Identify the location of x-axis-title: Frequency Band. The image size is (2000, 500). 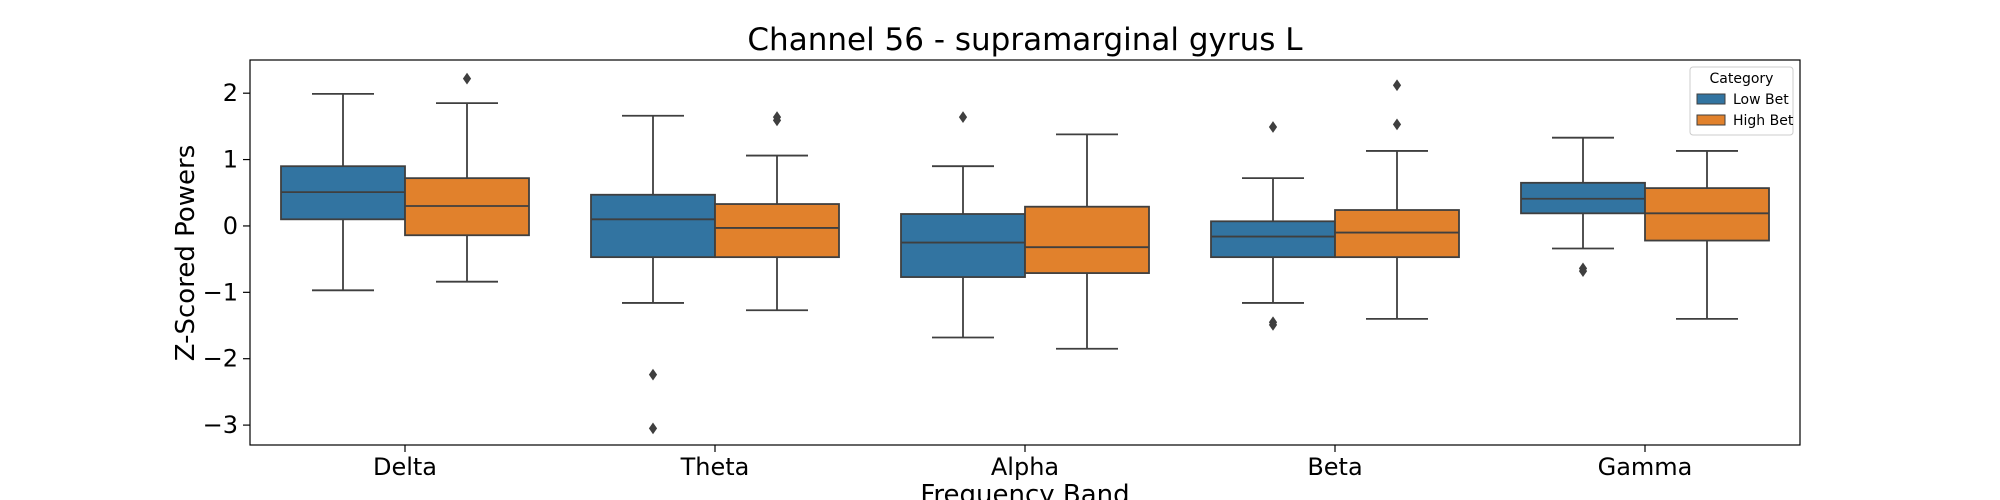
(1024, 490).